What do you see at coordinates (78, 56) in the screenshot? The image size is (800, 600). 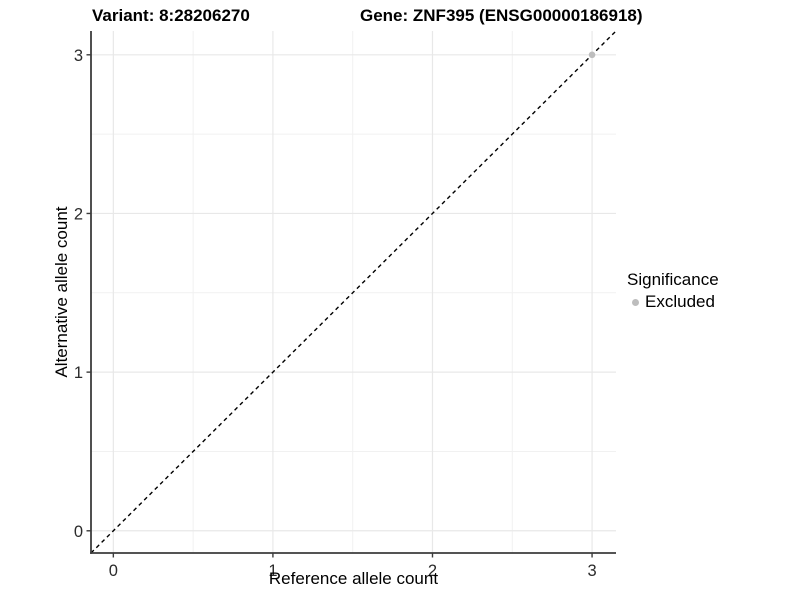 I see `y-tick-label: 3` at bounding box center [78, 56].